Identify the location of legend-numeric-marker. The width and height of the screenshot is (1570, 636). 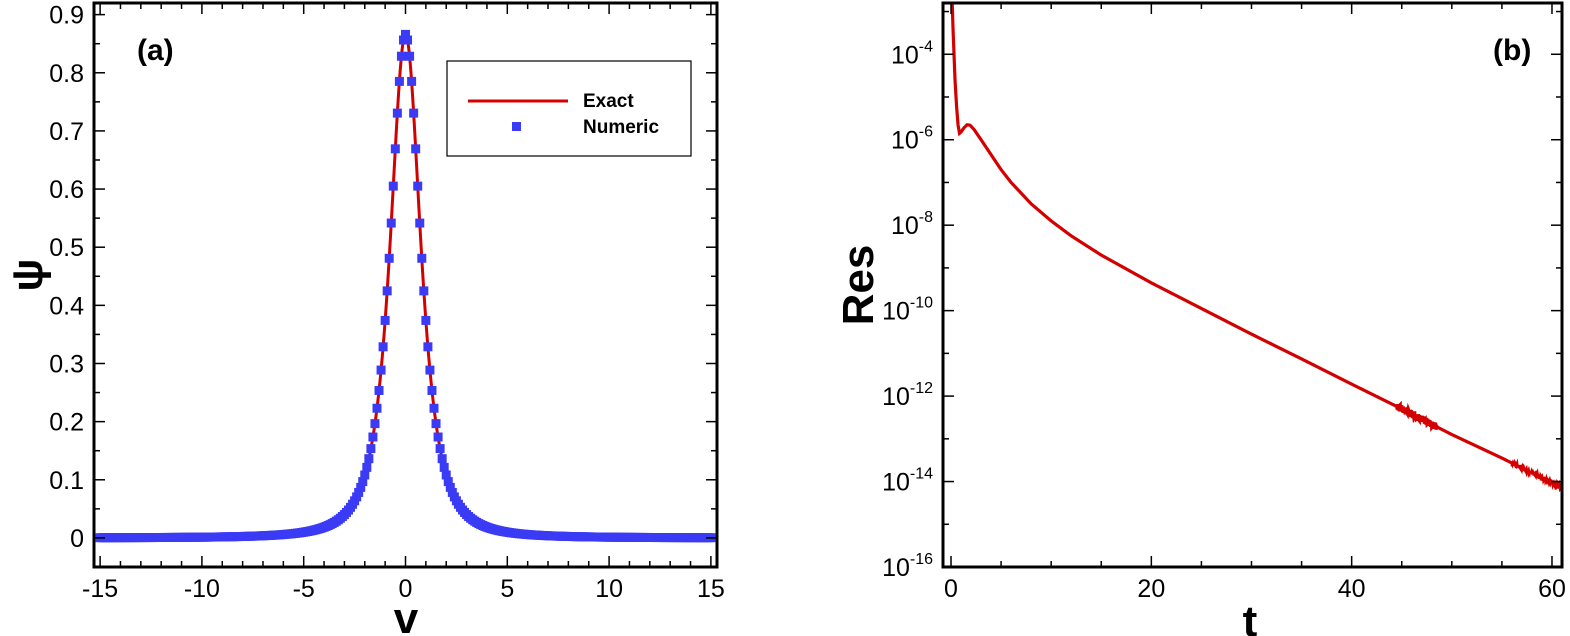
(516, 126).